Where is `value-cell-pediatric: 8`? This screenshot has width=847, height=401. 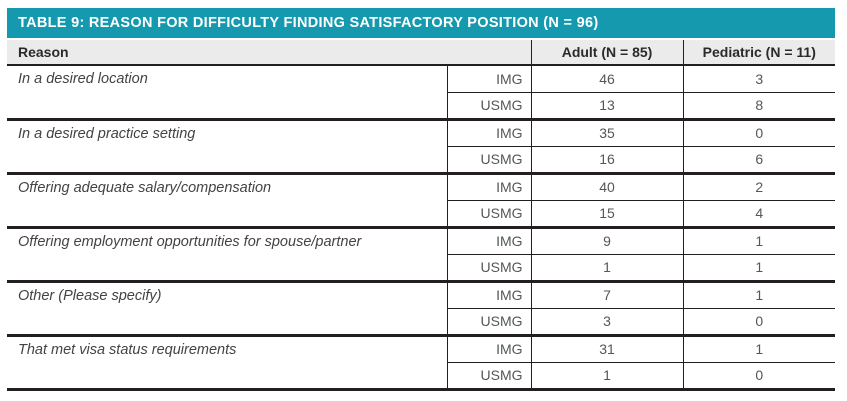 value-cell-pediatric: 8 is located at coordinates (759, 106).